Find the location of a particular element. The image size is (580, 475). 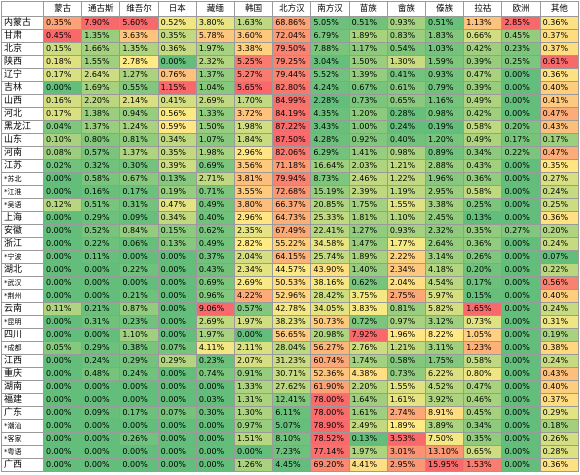

cell: 0.31% is located at coordinates (139, 205).